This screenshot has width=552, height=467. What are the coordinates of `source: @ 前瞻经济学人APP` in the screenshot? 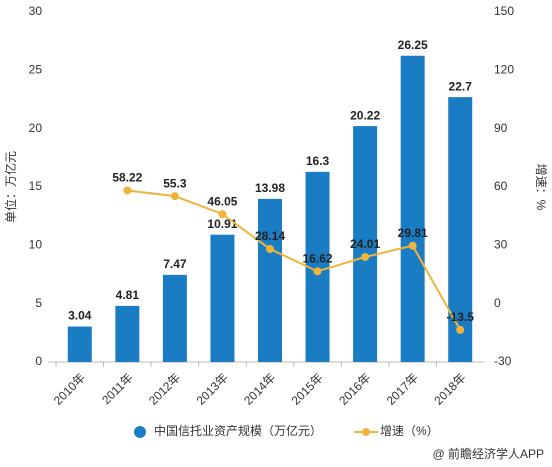 It's located at (488, 453).